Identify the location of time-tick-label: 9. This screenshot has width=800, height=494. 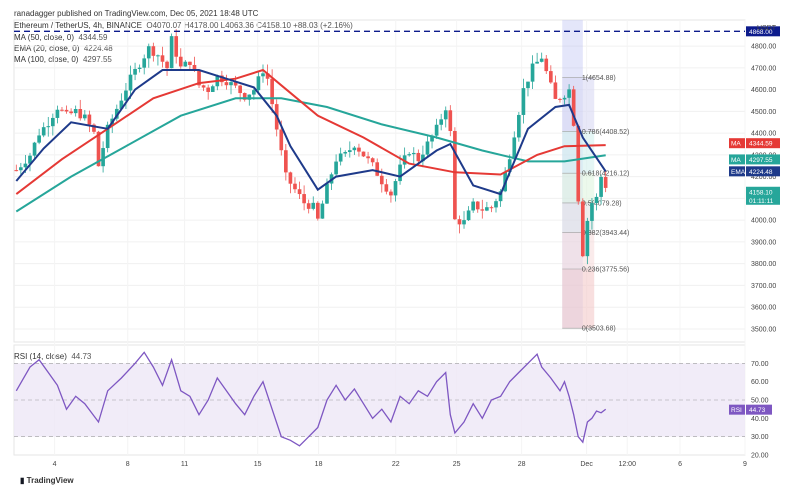
(745, 464).